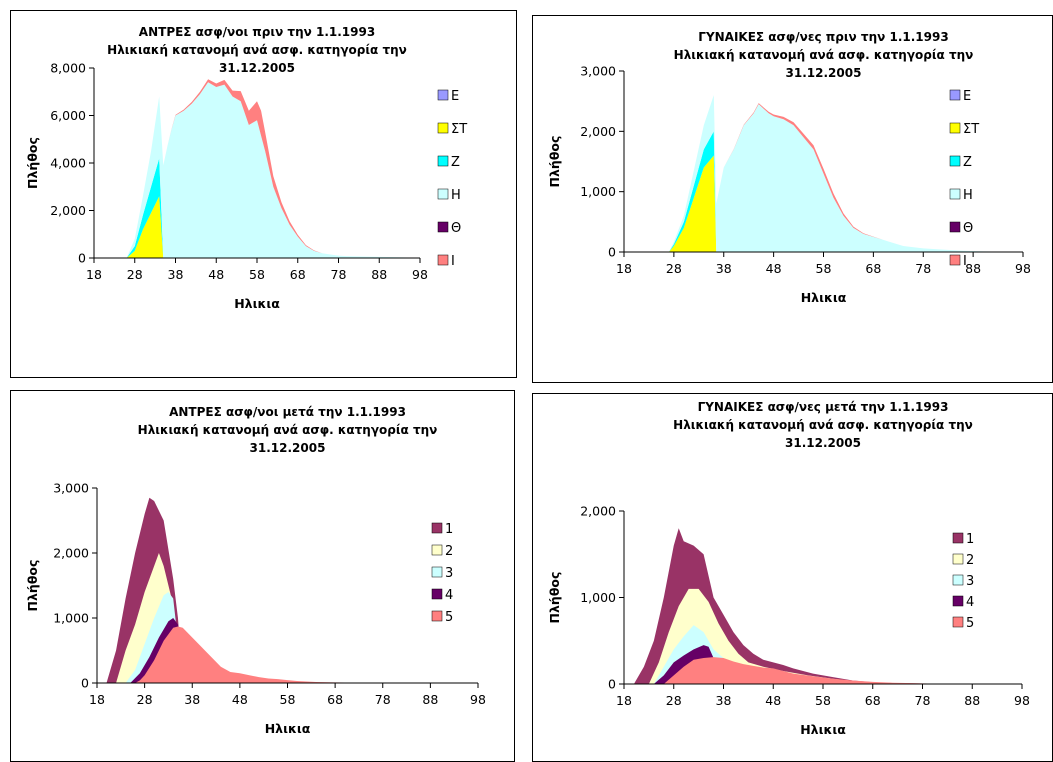 The width and height of the screenshot is (1053, 762). What do you see at coordinates (68, 68) in the screenshot?
I see `y-tick-label: 8,000` at bounding box center [68, 68].